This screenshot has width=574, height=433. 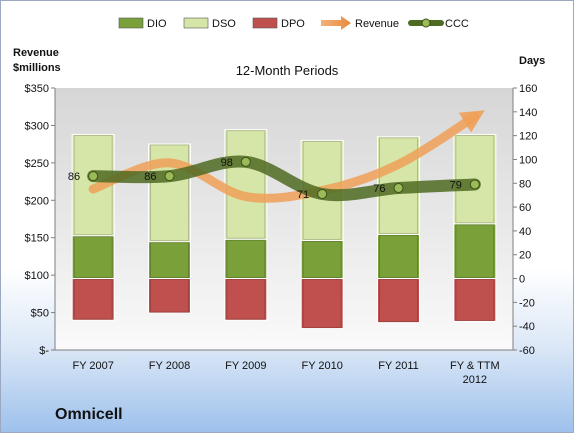 I want to click on right-tick-label: 60, so click(x=525, y=208).